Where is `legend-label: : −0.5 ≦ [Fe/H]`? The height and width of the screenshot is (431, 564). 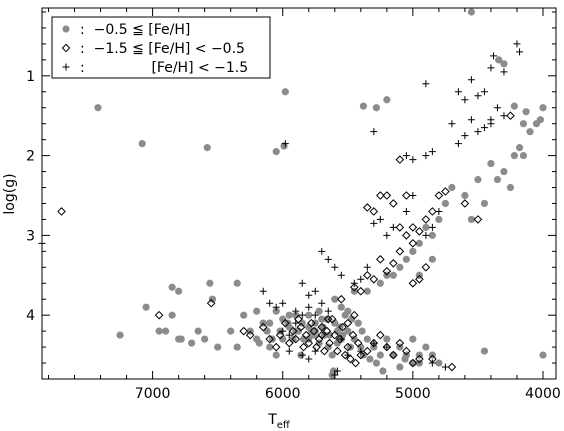 legend-label: : −0.5 ≦ [Fe/H] is located at coordinates (135, 30).